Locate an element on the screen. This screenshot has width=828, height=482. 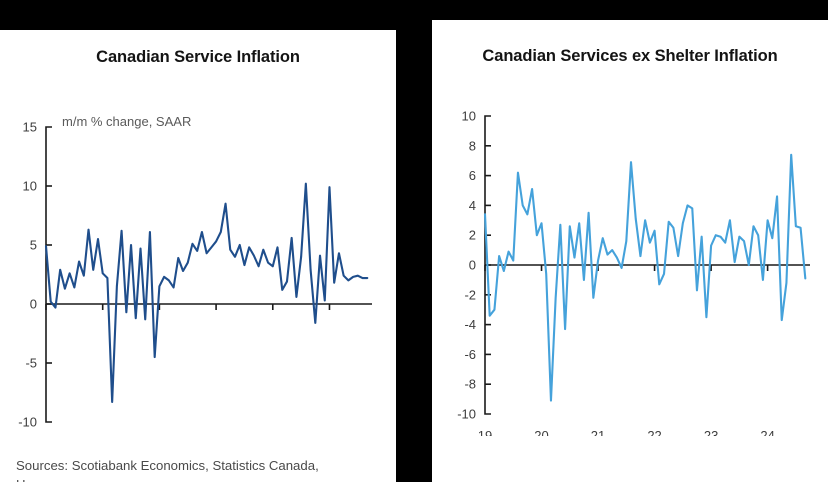
y-tick-label: -5 is located at coordinates (31, 363).